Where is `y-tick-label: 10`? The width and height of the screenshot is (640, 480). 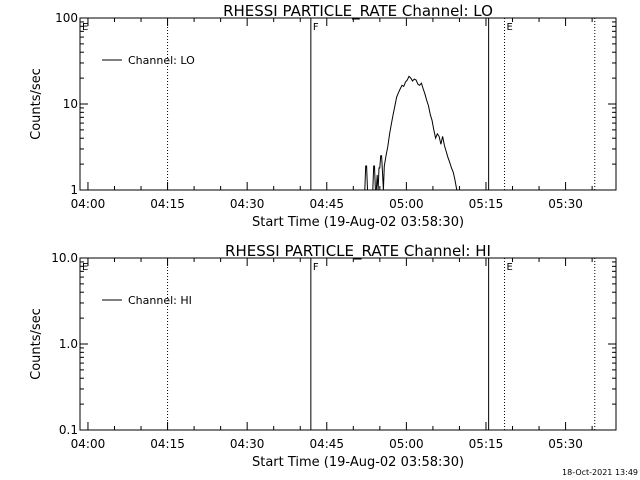 y-tick-label: 10 is located at coordinates (70, 104).